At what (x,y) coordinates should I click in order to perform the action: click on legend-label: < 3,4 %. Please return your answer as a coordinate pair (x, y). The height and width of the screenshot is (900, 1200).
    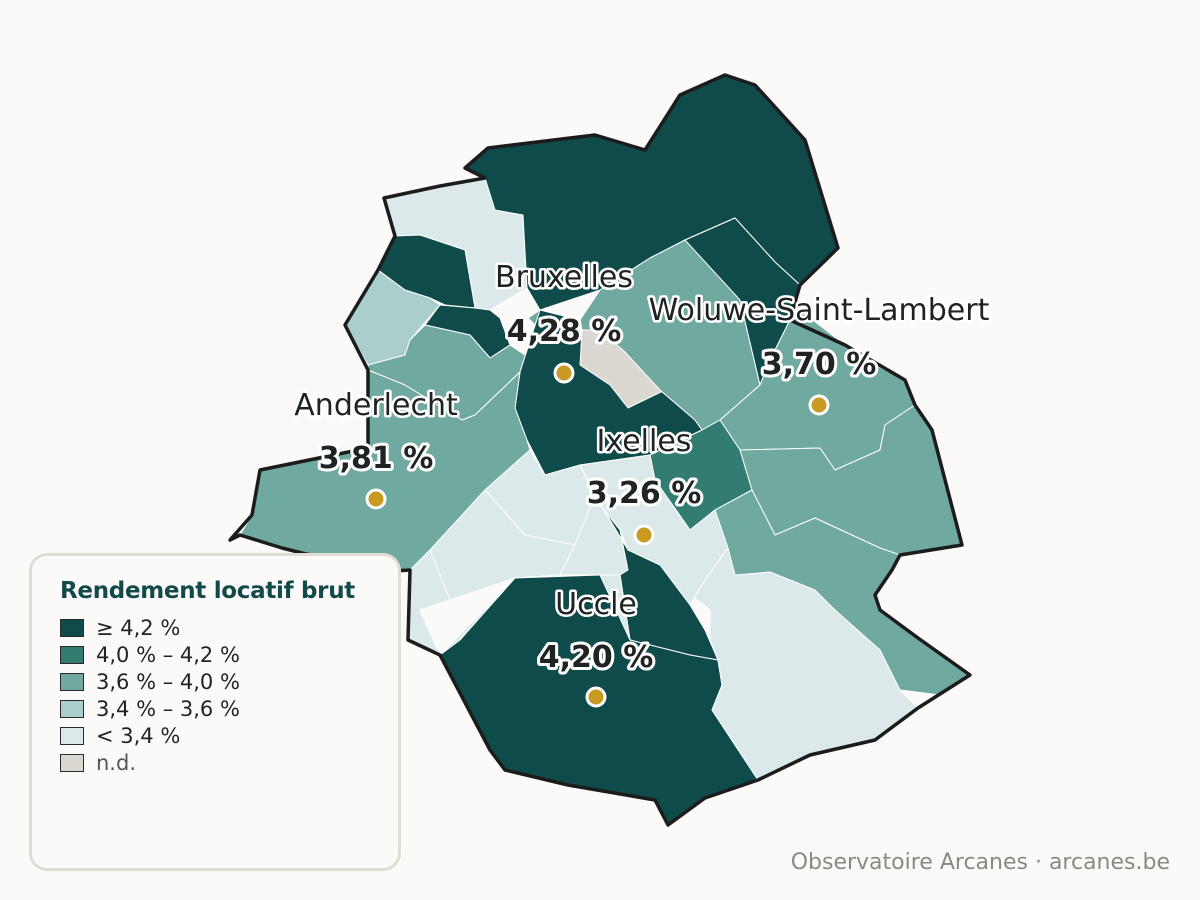
    Looking at the image, I should click on (138, 735).